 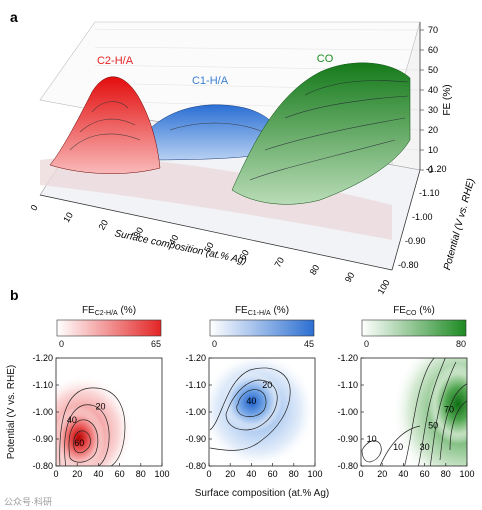 I want to click on colorbar-label-co: FECO (%), so click(x=414, y=311).